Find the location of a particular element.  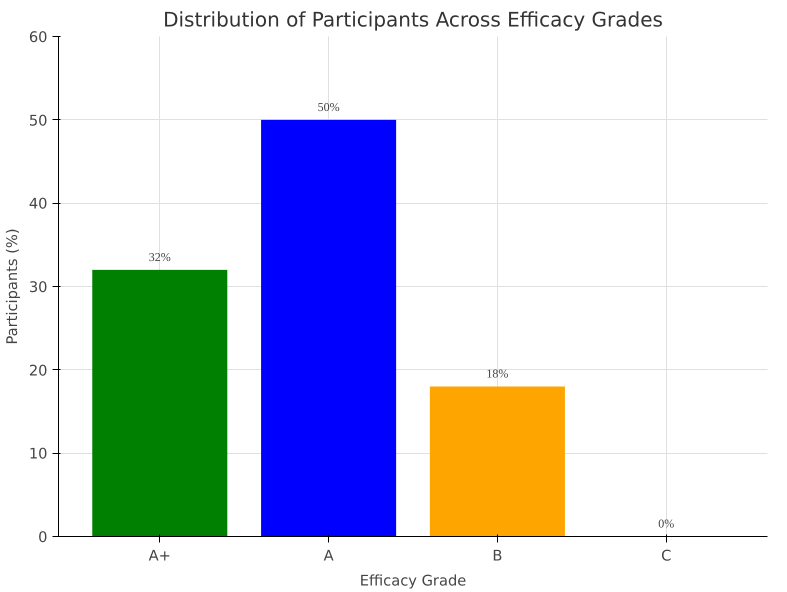

y-tick-label: 30 is located at coordinates (38, 287).